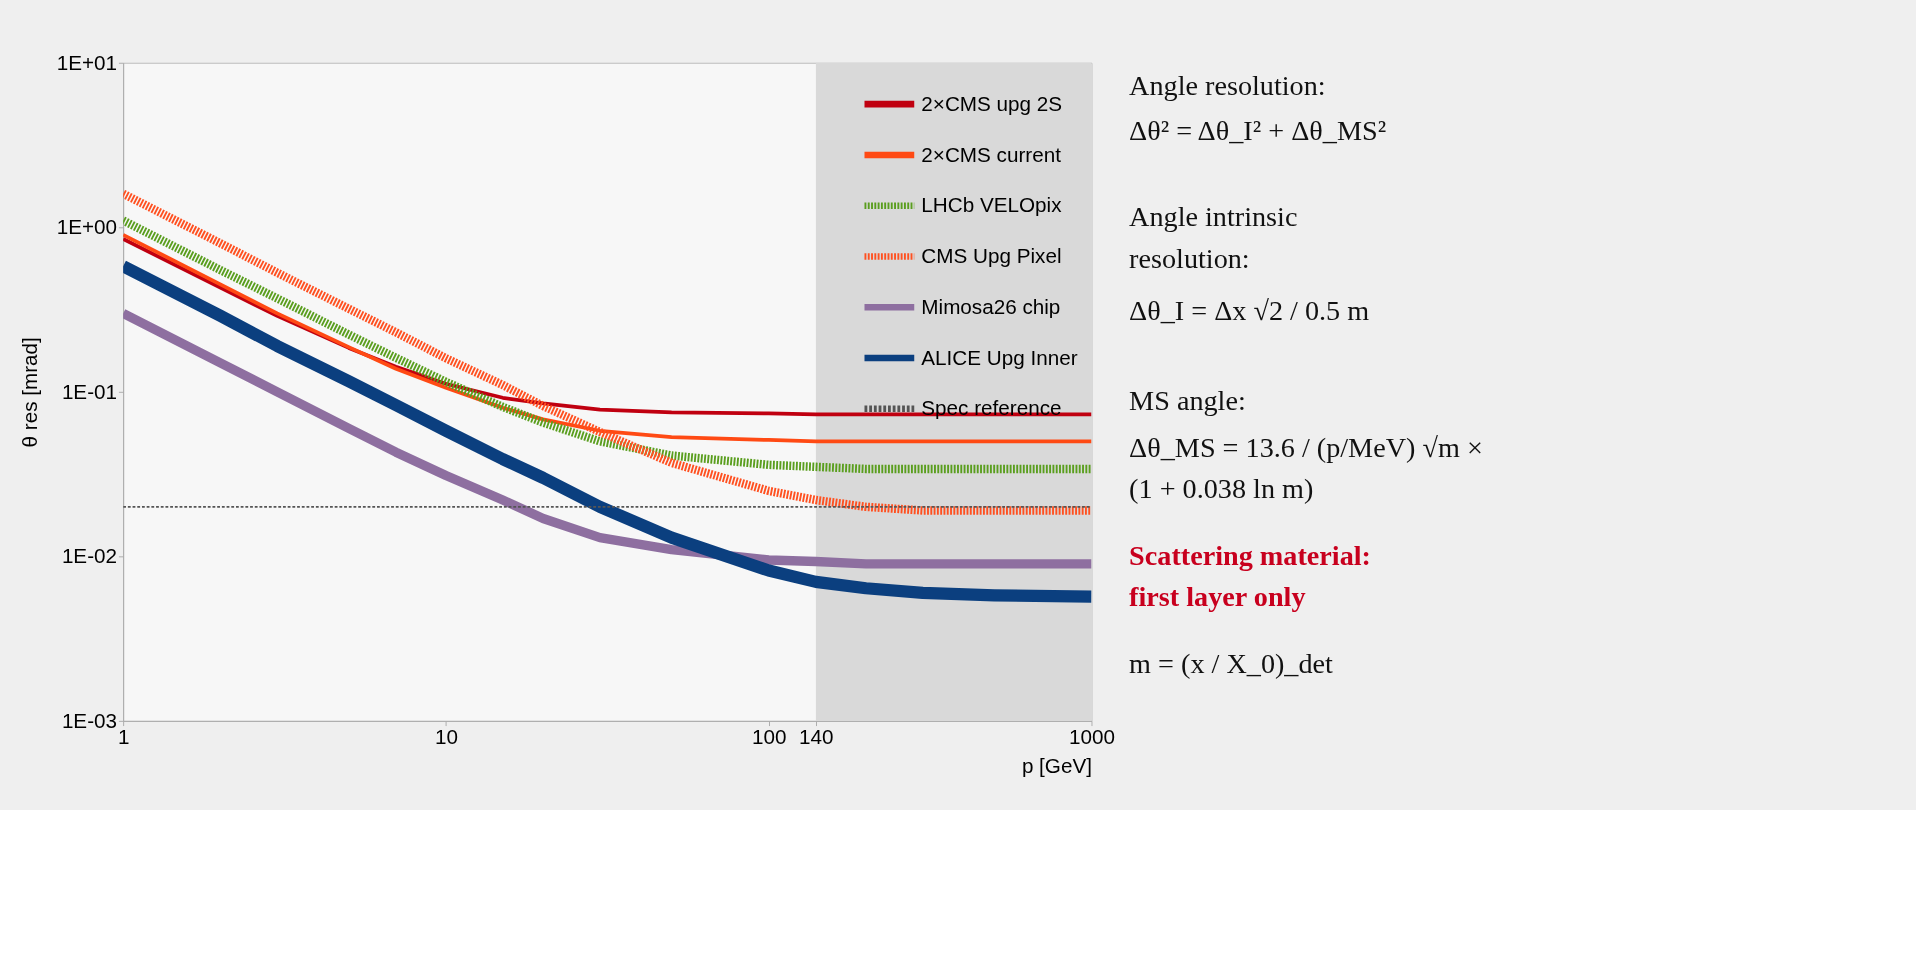 Image resolution: width=1916 pixels, height=967 pixels. I want to click on x-tick-label: 140, so click(816, 736).